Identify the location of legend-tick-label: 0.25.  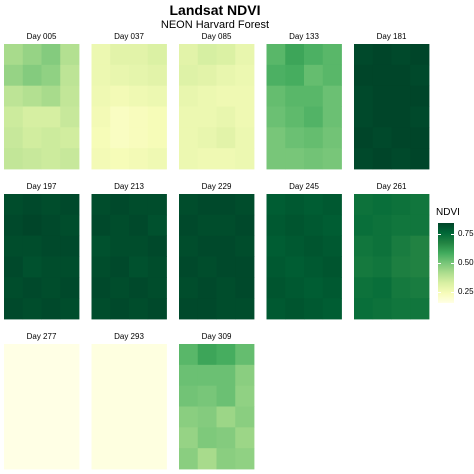
(466, 291).